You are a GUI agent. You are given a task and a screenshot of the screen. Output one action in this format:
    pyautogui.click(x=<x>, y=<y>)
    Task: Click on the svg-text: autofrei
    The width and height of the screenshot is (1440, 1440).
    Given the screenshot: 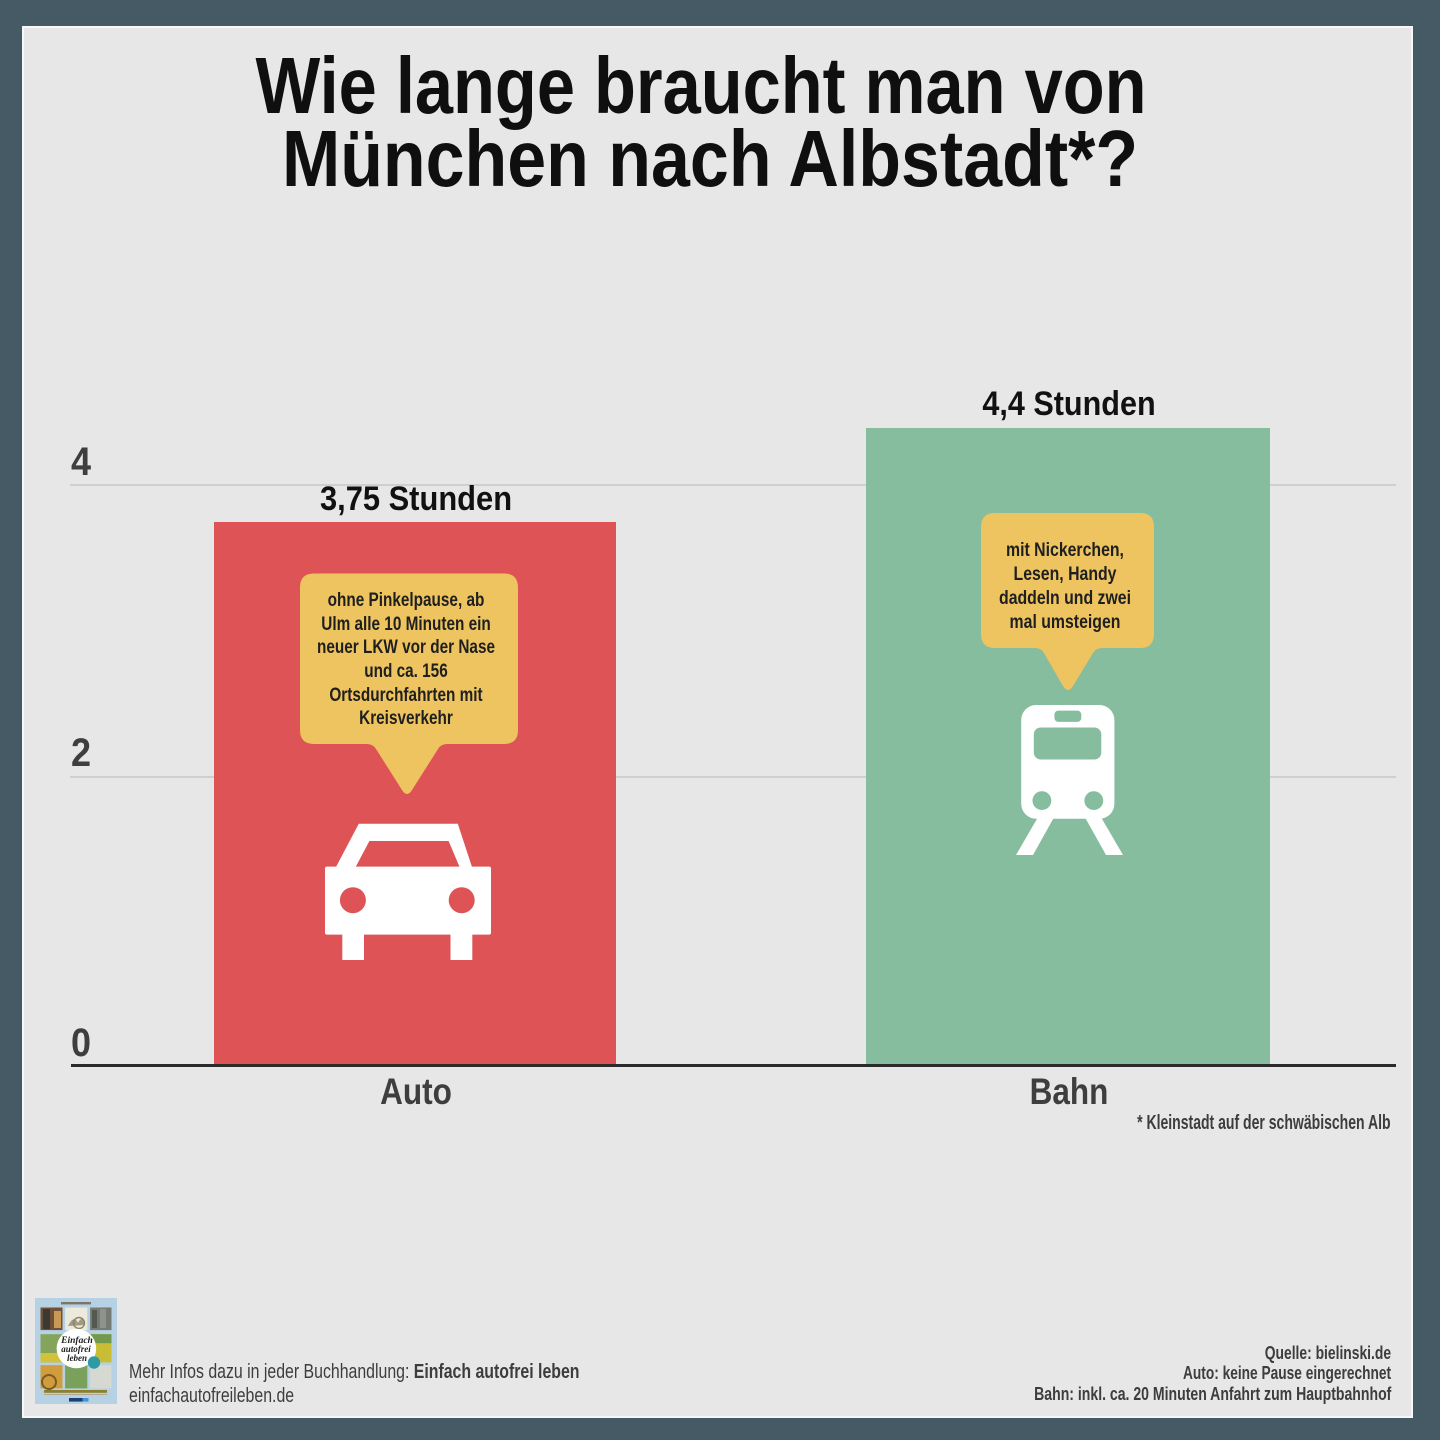 What is the action you would take?
    pyautogui.click(x=76, y=1349)
    